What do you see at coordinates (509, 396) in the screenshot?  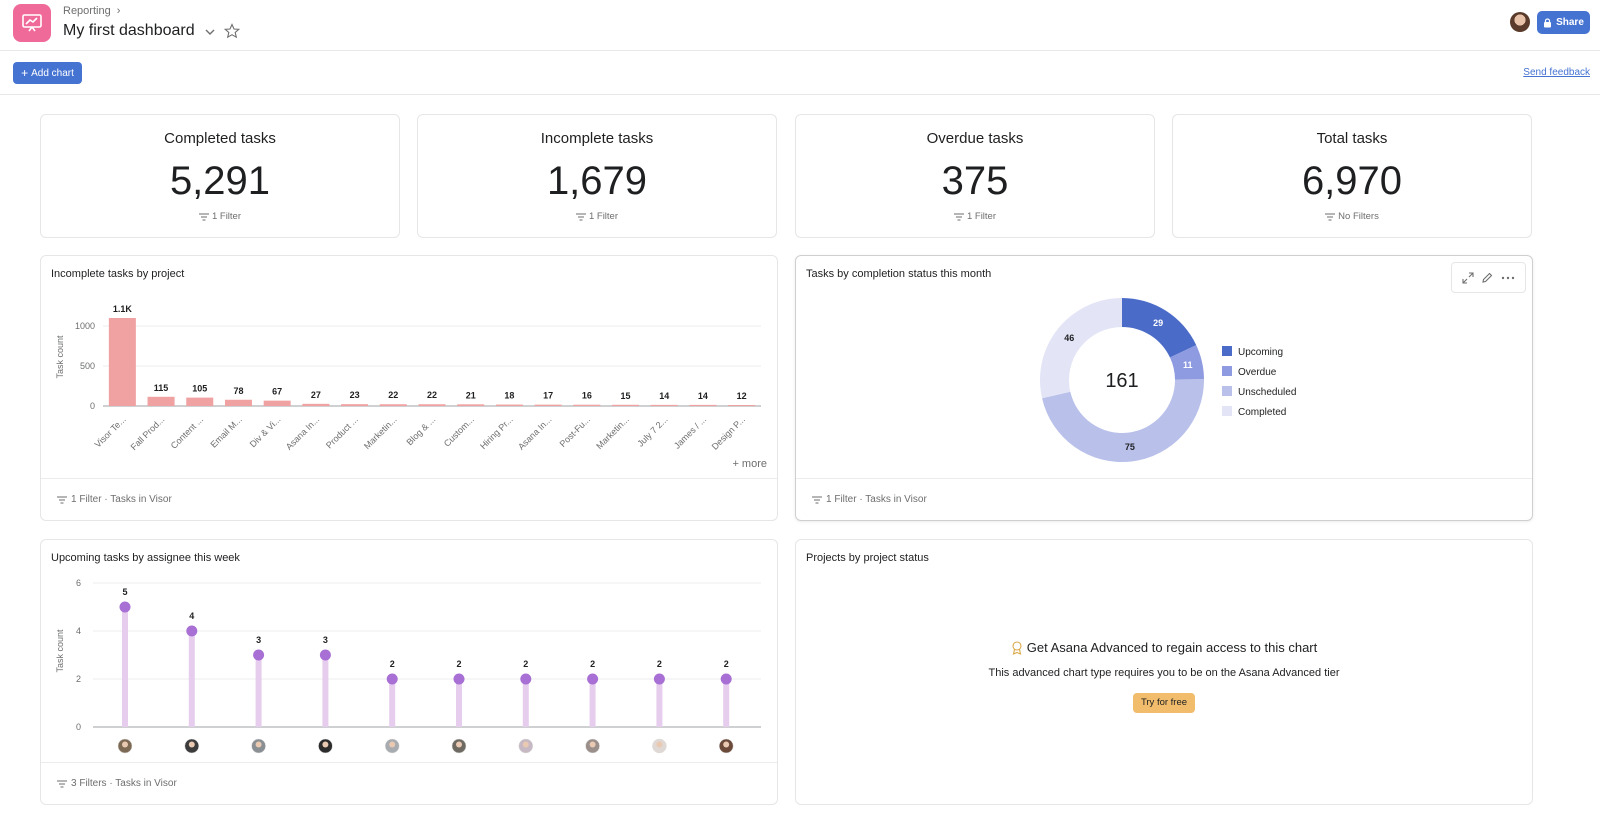 I see `bar-value-label: 18` at bounding box center [509, 396].